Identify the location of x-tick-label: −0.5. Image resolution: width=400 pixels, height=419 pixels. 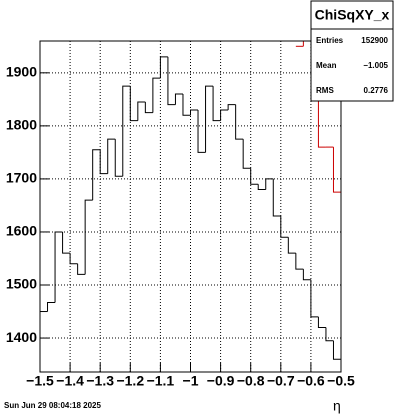
(341, 381).